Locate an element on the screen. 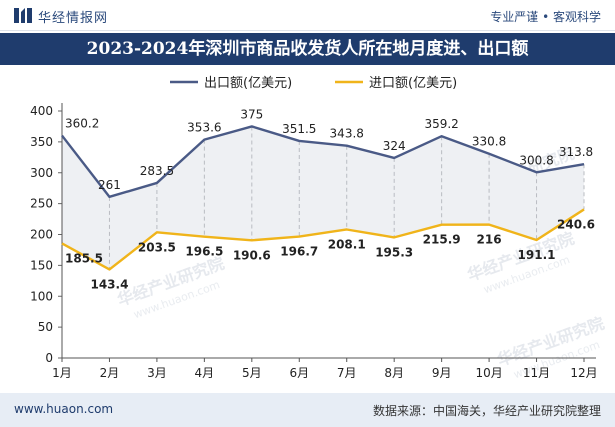  export-data-label: 375 is located at coordinates (251, 114).